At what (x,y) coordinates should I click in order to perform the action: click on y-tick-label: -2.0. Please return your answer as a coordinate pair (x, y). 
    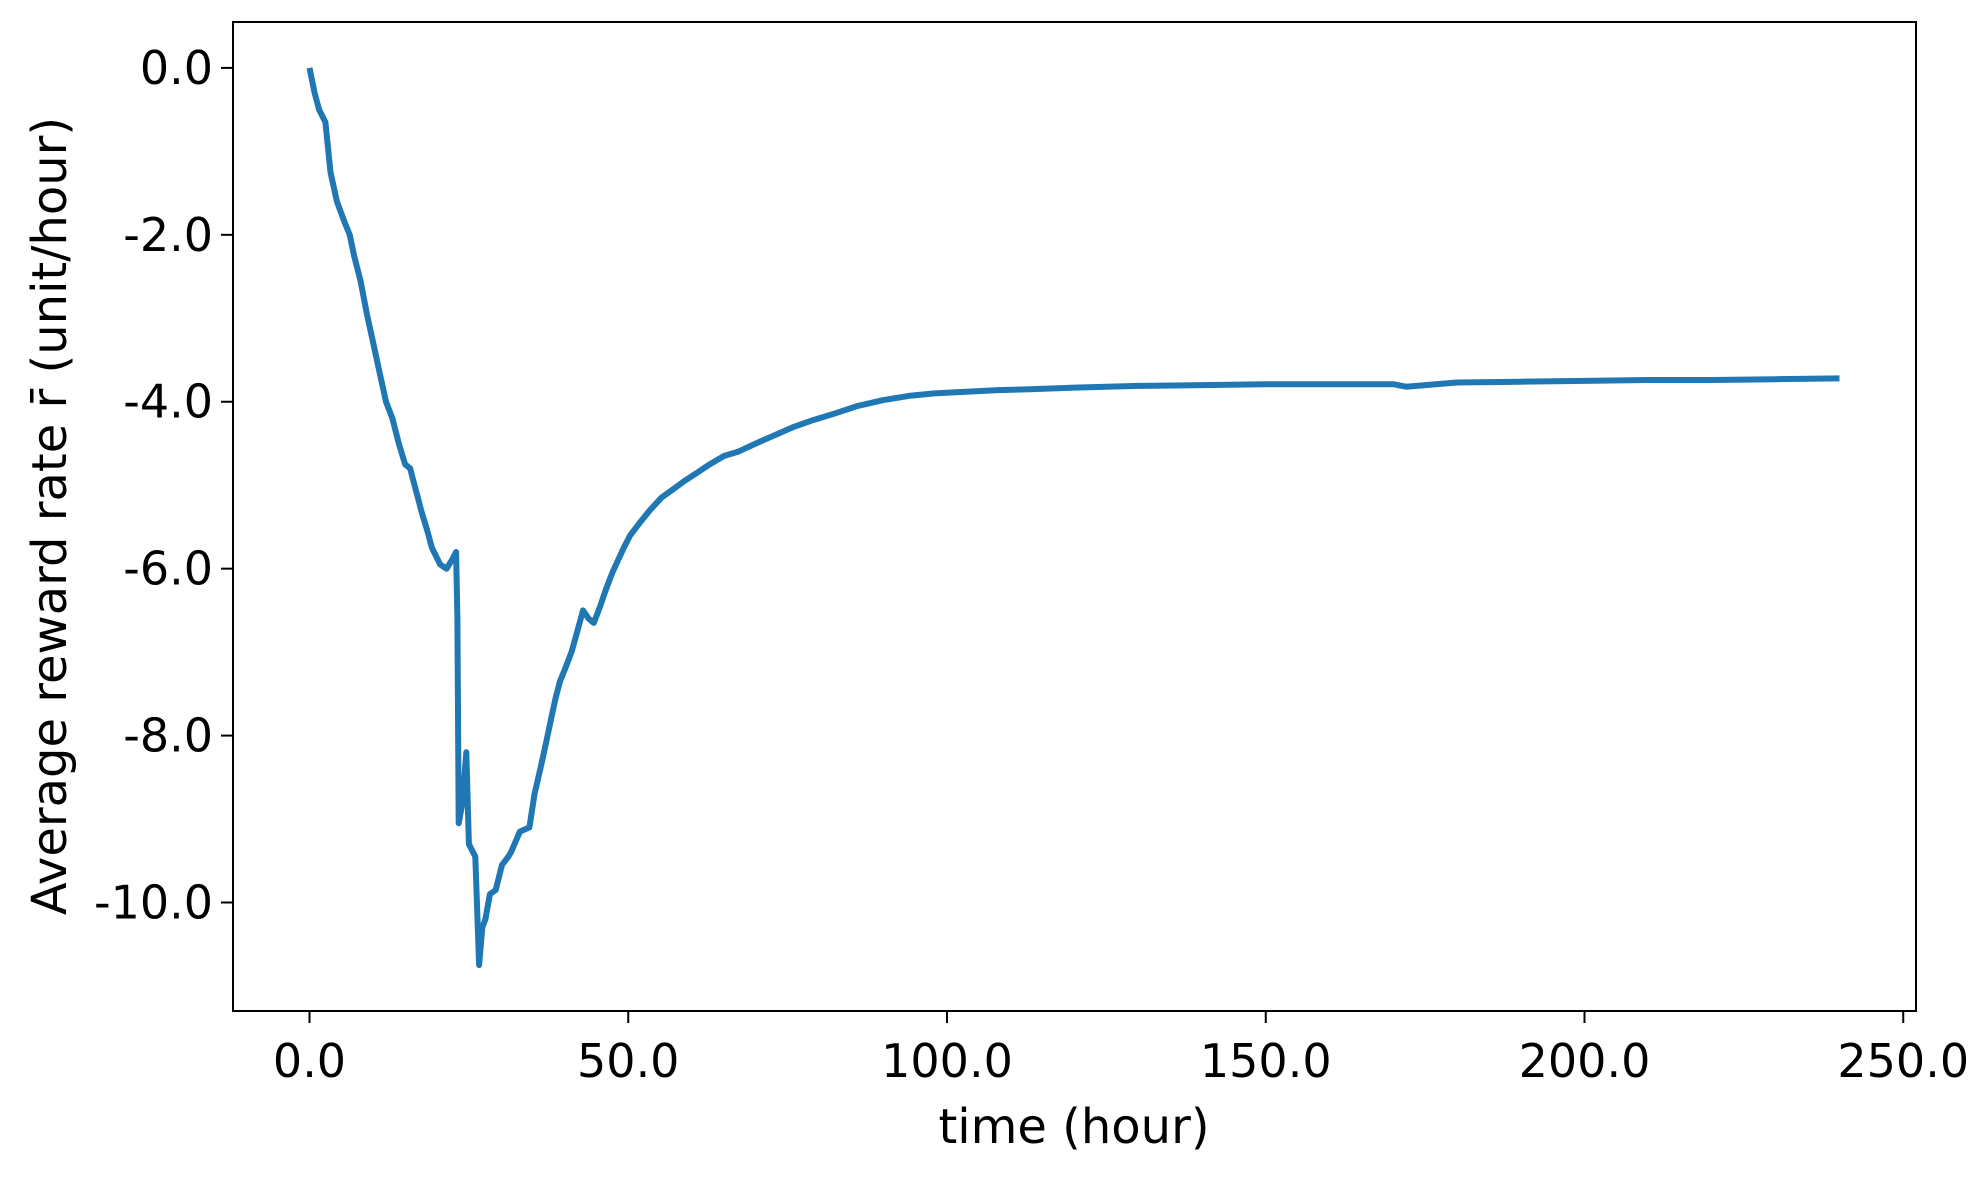
    Looking at the image, I should click on (168, 235).